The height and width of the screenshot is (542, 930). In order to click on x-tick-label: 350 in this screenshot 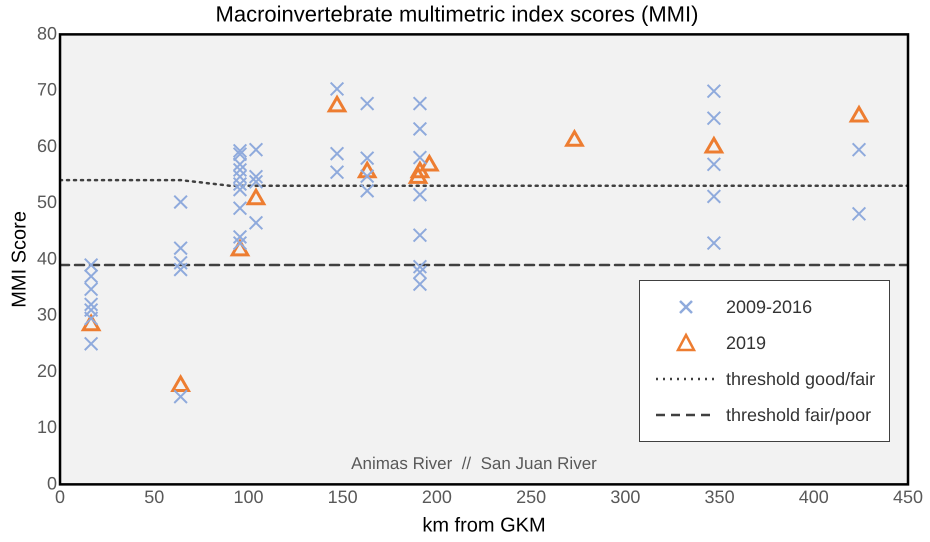, I will do `click(719, 497)`.